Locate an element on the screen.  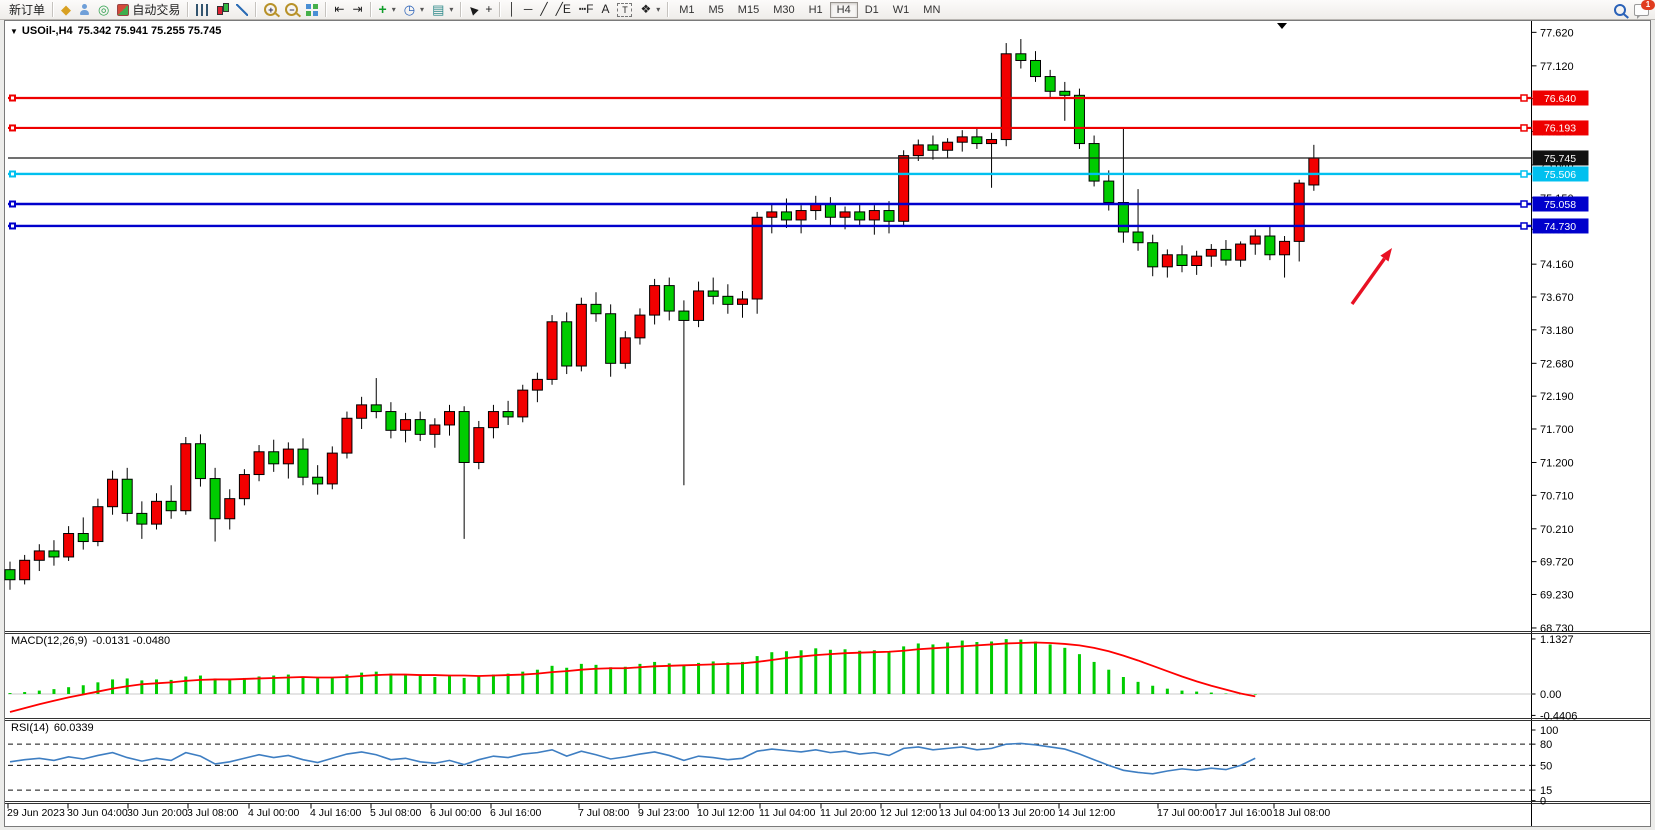
svg-text: 13 Jul 20:00 is located at coordinates (1026, 813).